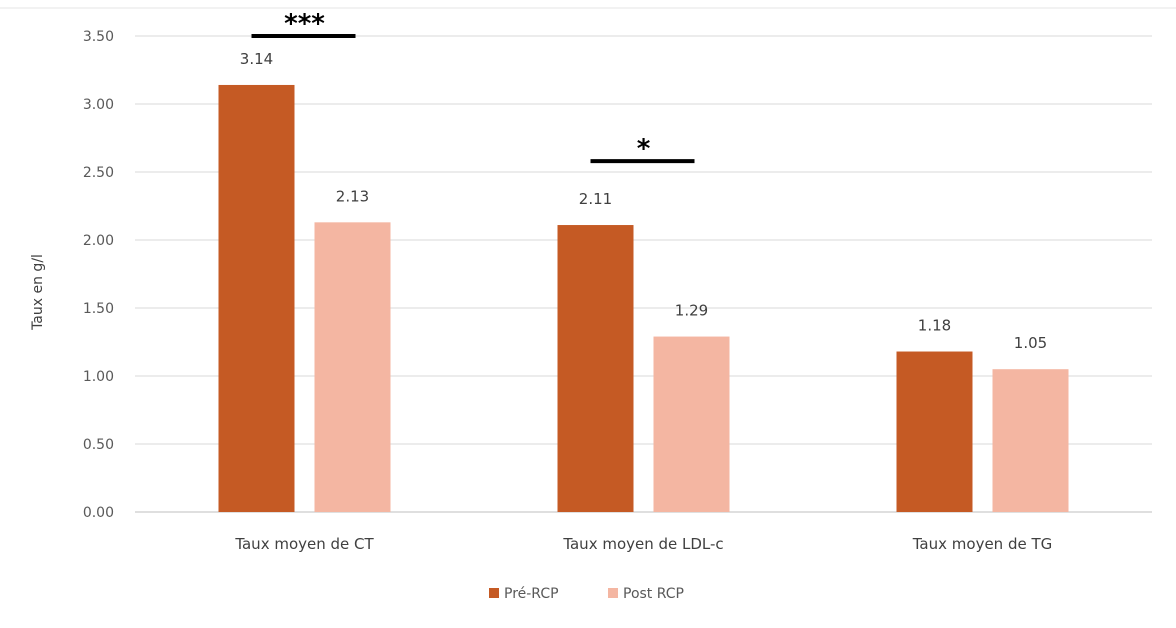 The width and height of the screenshot is (1176, 628). Describe the element at coordinates (98, 105) in the screenshot. I see `y-tick-label: 3.00` at that location.